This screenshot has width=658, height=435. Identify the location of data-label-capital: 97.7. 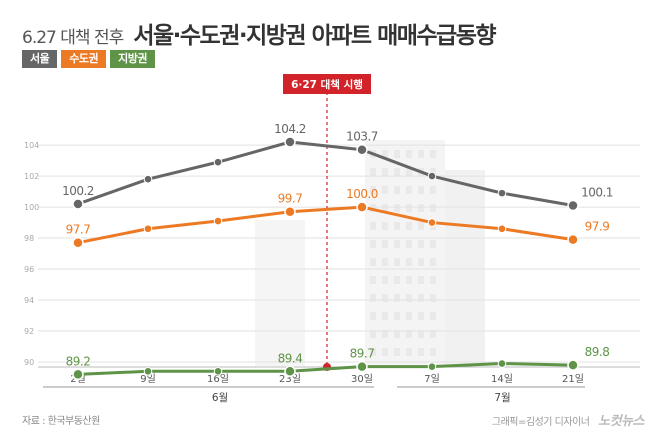
(78, 230).